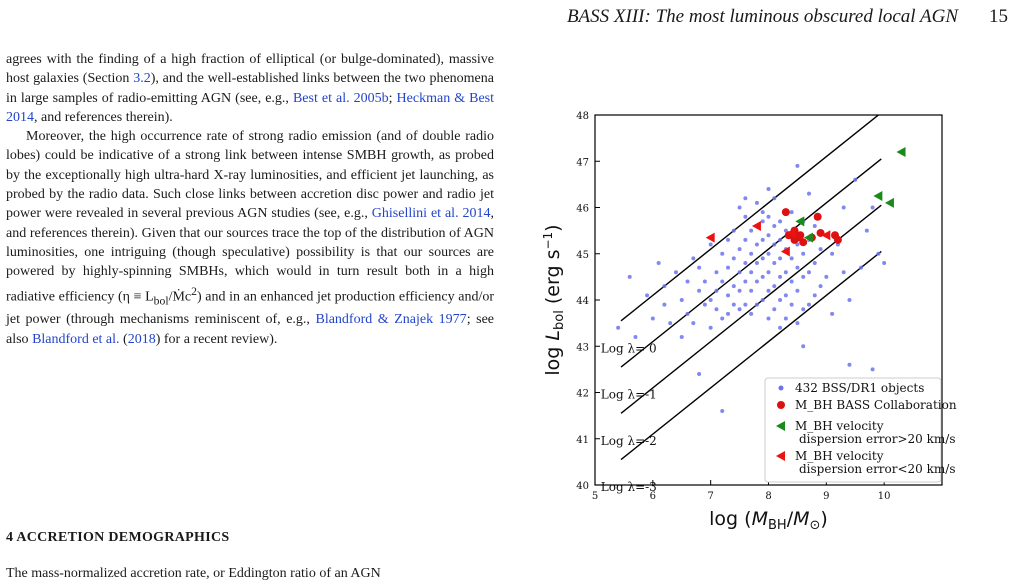 The height and width of the screenshot is (587, 1016). What do you see at coordinates (391, 320) in the screenshot?
I see `citation-link: Blandford & Znajek 1977` at bounding box center [391, 320].